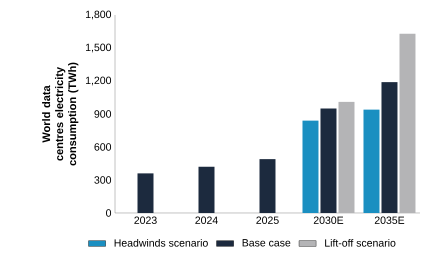  I want to click on x-tick-label: 2024, so click(206, 220).